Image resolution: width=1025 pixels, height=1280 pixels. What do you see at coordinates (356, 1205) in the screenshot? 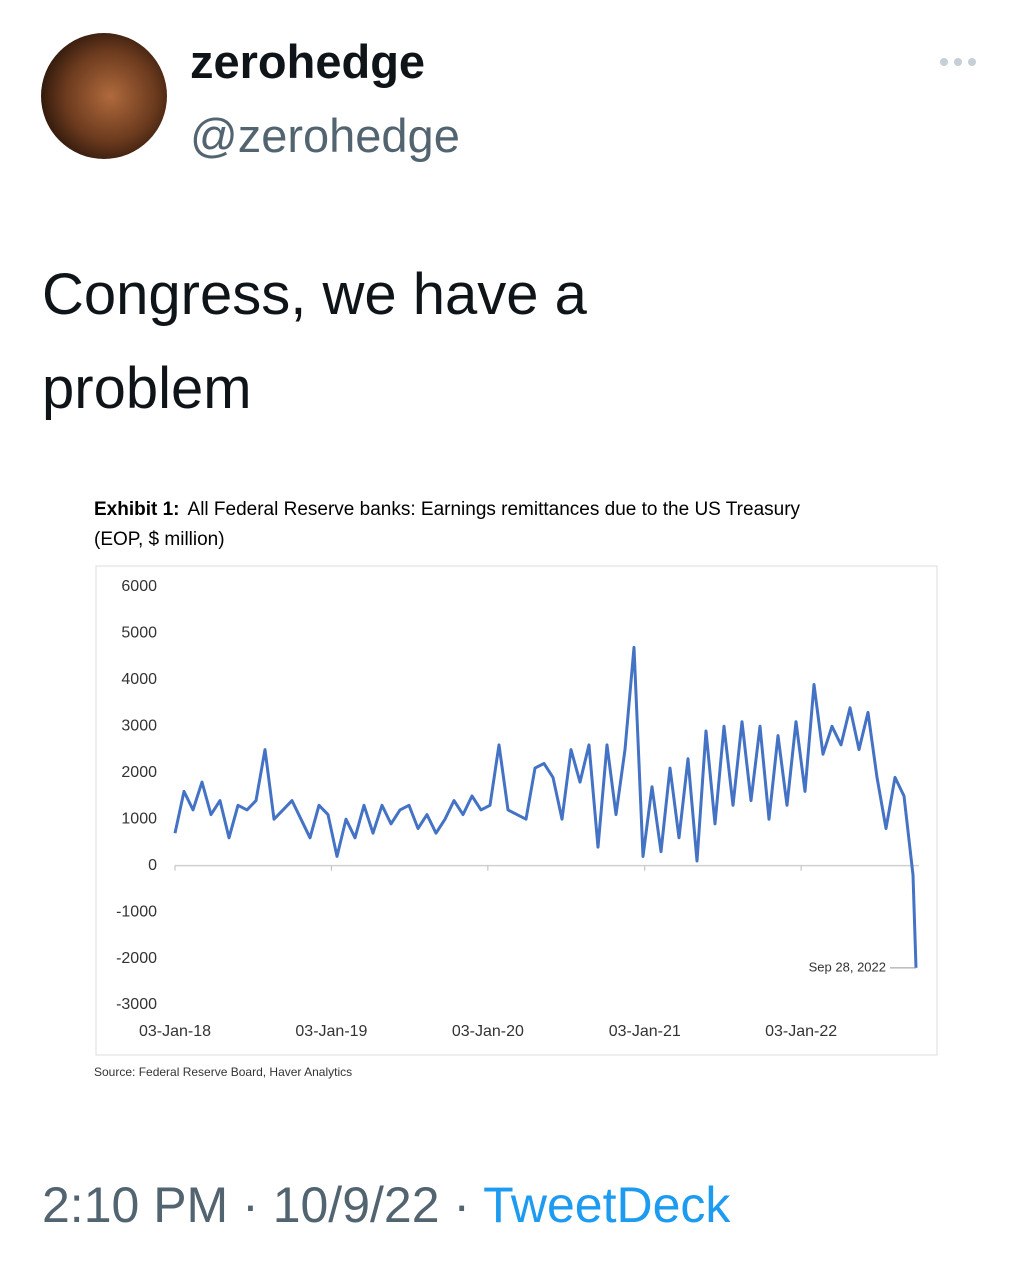
I see `date: 10/9/22` at bounding box center [356, 1205].